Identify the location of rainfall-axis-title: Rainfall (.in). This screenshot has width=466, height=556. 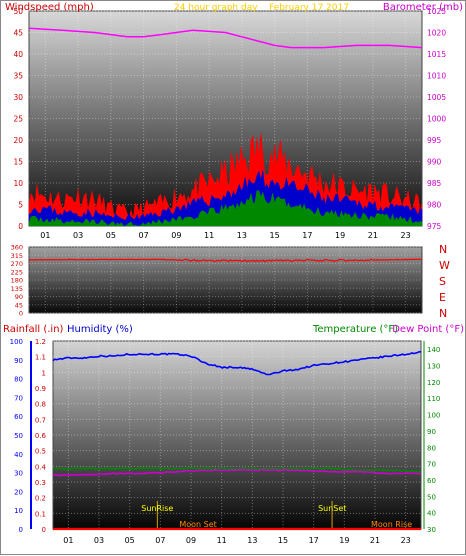
(33, 329).